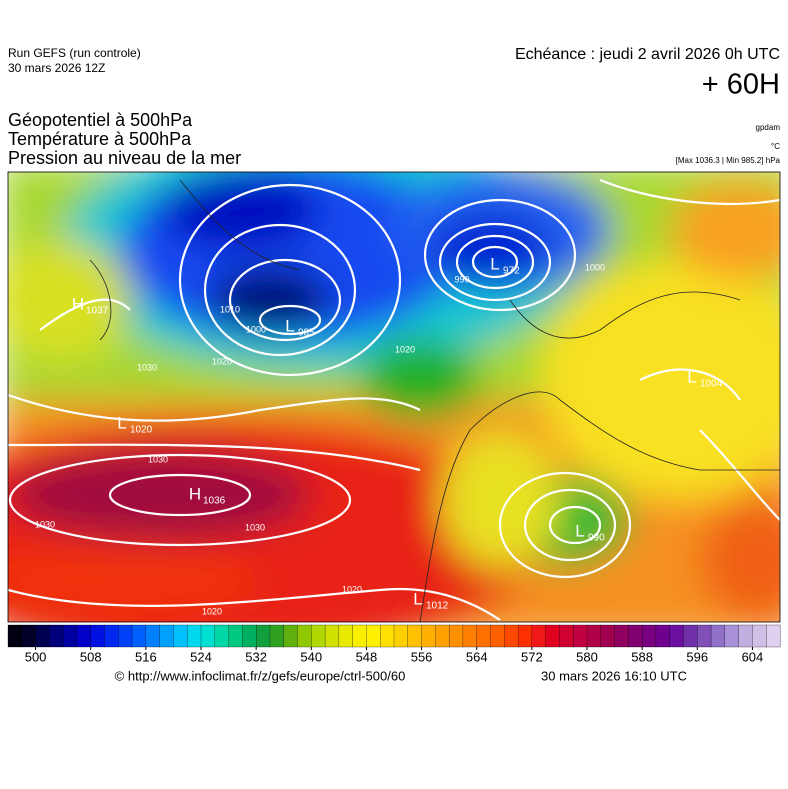 This screenshot has height=789, width=788. What do you see at coordinates (596, 538) in the screenshot?
I see `center-value: 990` at bounding box center [596, 538].